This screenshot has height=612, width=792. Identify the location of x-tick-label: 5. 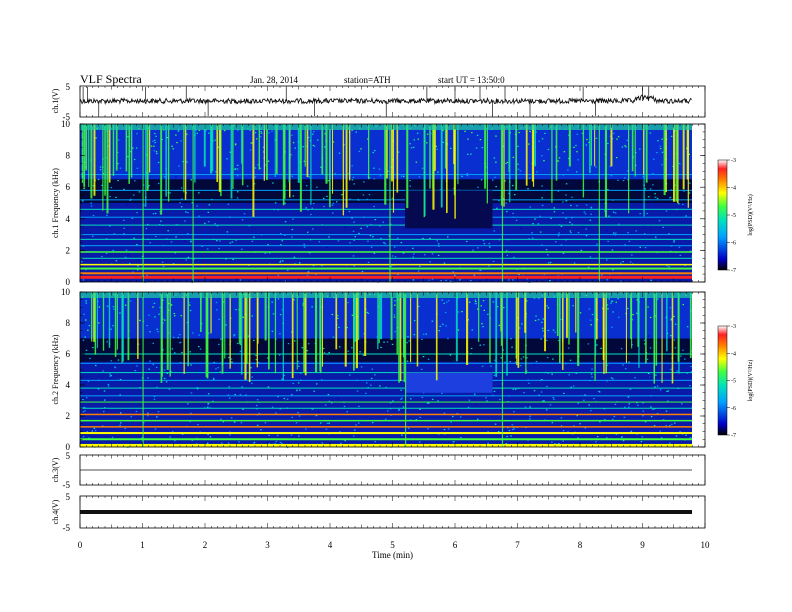
(392, 545).